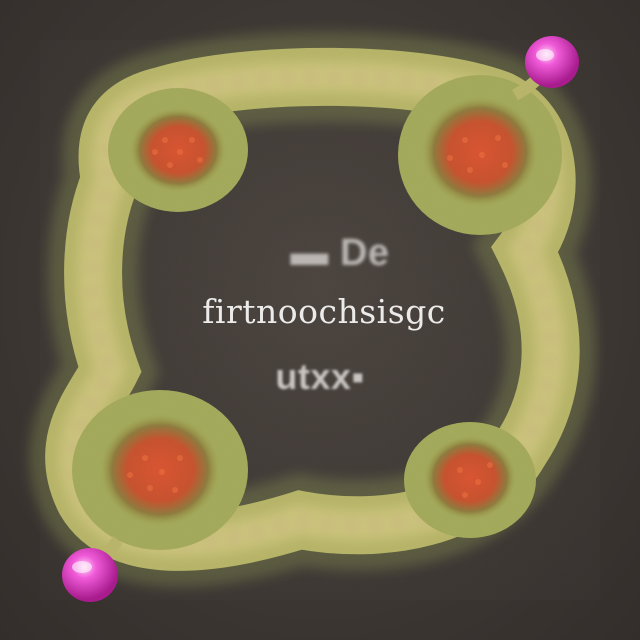 This screenshot has width=640, height=640. Describe the element at coordinates (340, 253) in the screenshot. I see `blurred-text-top: ▬ De` at that location.